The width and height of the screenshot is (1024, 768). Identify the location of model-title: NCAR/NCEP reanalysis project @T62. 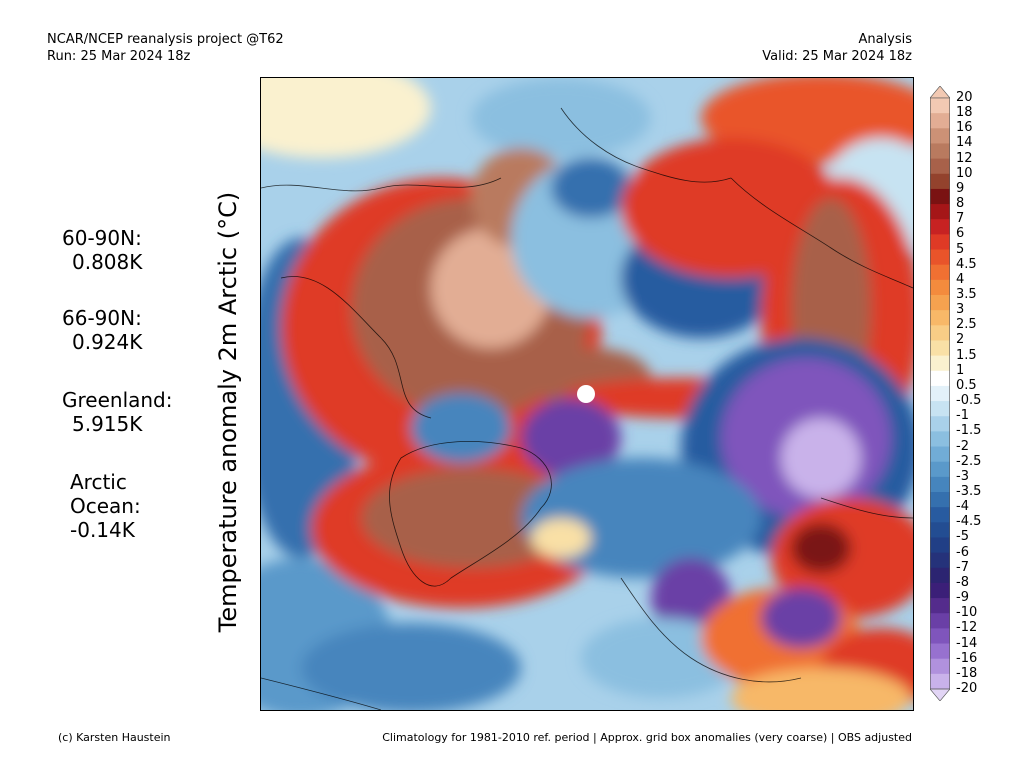
(165, 39).